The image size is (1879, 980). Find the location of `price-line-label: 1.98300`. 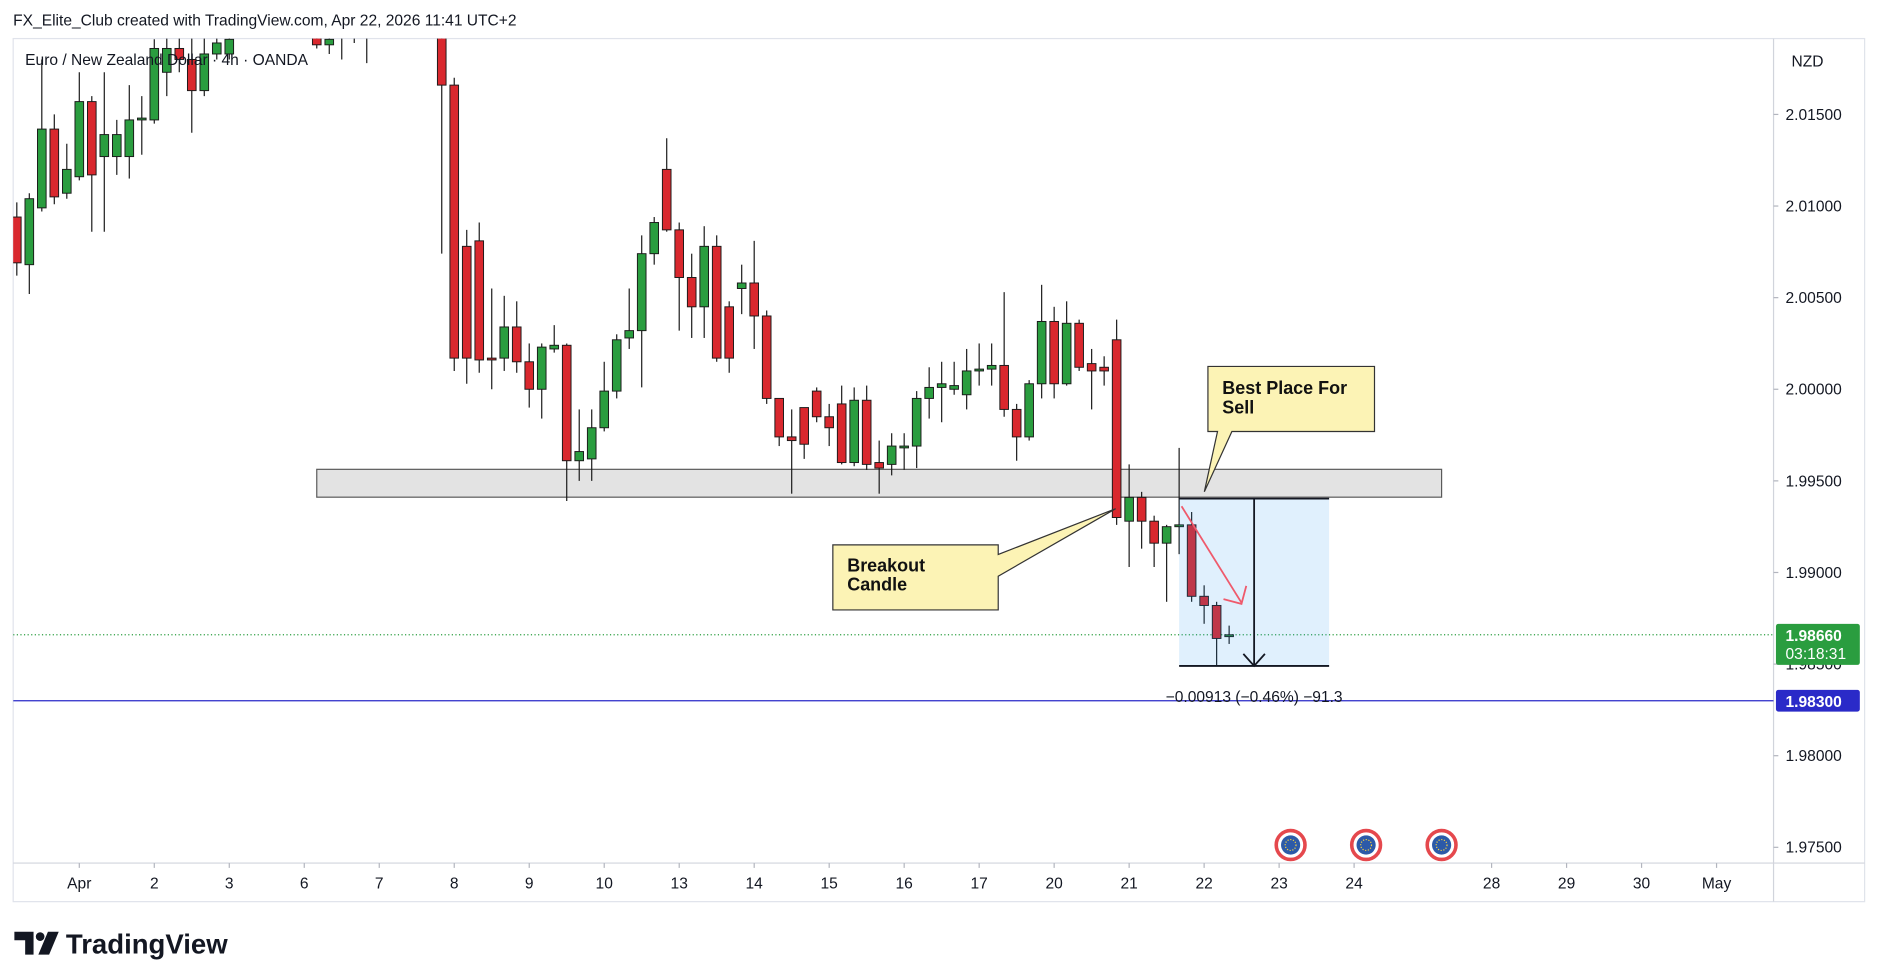

price-line-label: 1.98300 is located at coordinates (1814, 702).